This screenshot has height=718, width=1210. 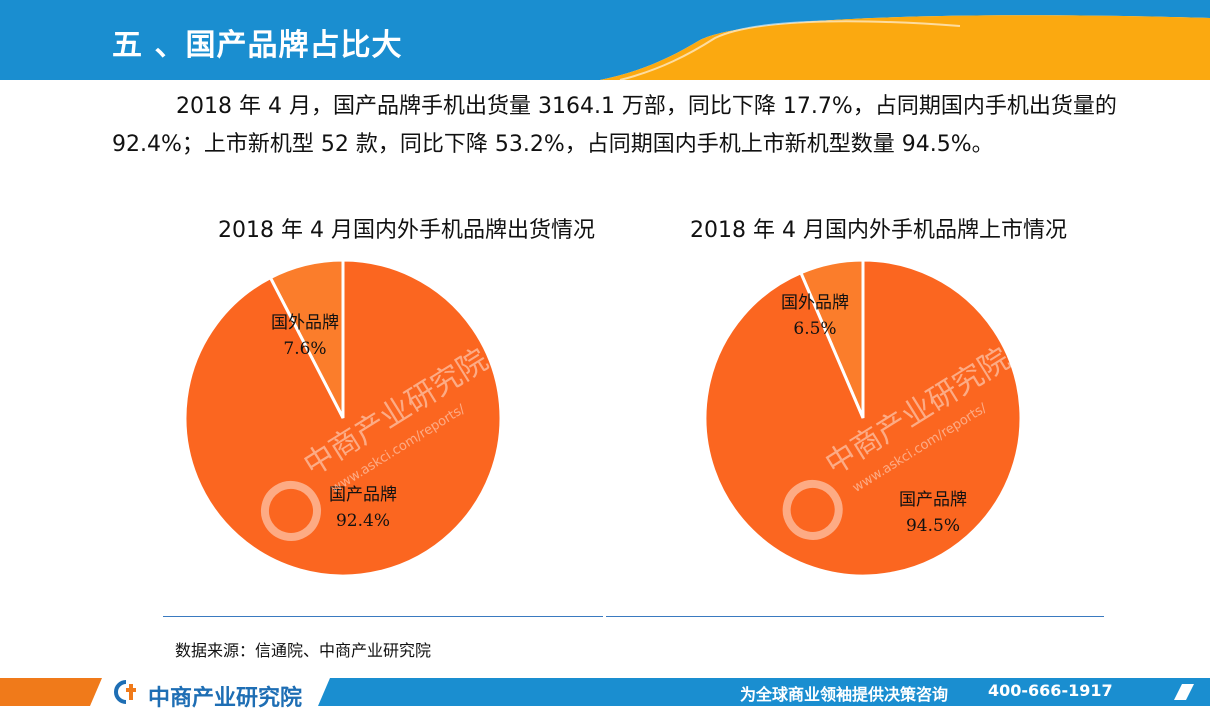 I want to click on data-source: 数据来源：信通院、中商产业研究院, so click(x=303, y=650).